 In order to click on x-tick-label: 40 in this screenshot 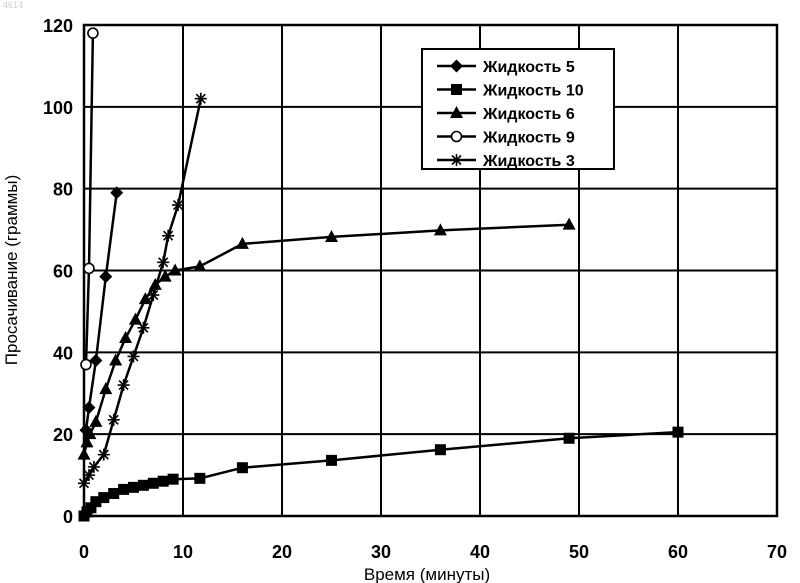, I will do `click(480, 552)`.